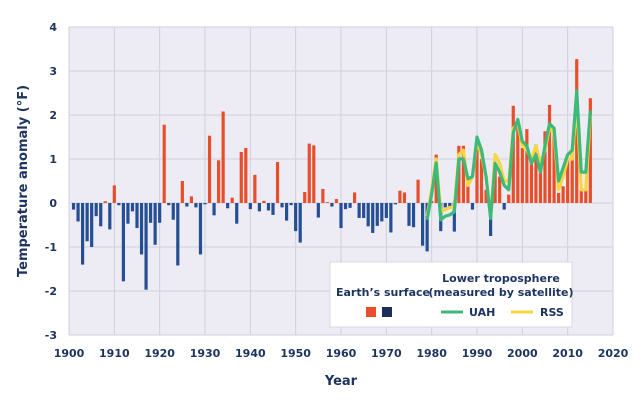 The width and height of the screenshot is (640, 408). What do you see at coordinates (383, 292) in the screenshot?
I see `legend-surface-title: Earth’s surface` at bounding box center [383, 292].